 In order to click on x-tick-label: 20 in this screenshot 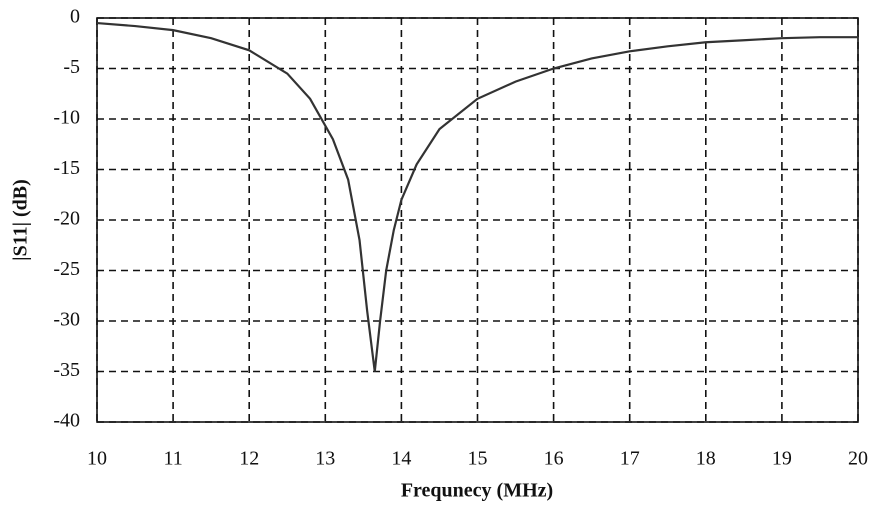, I will do `click(858, 459)`.